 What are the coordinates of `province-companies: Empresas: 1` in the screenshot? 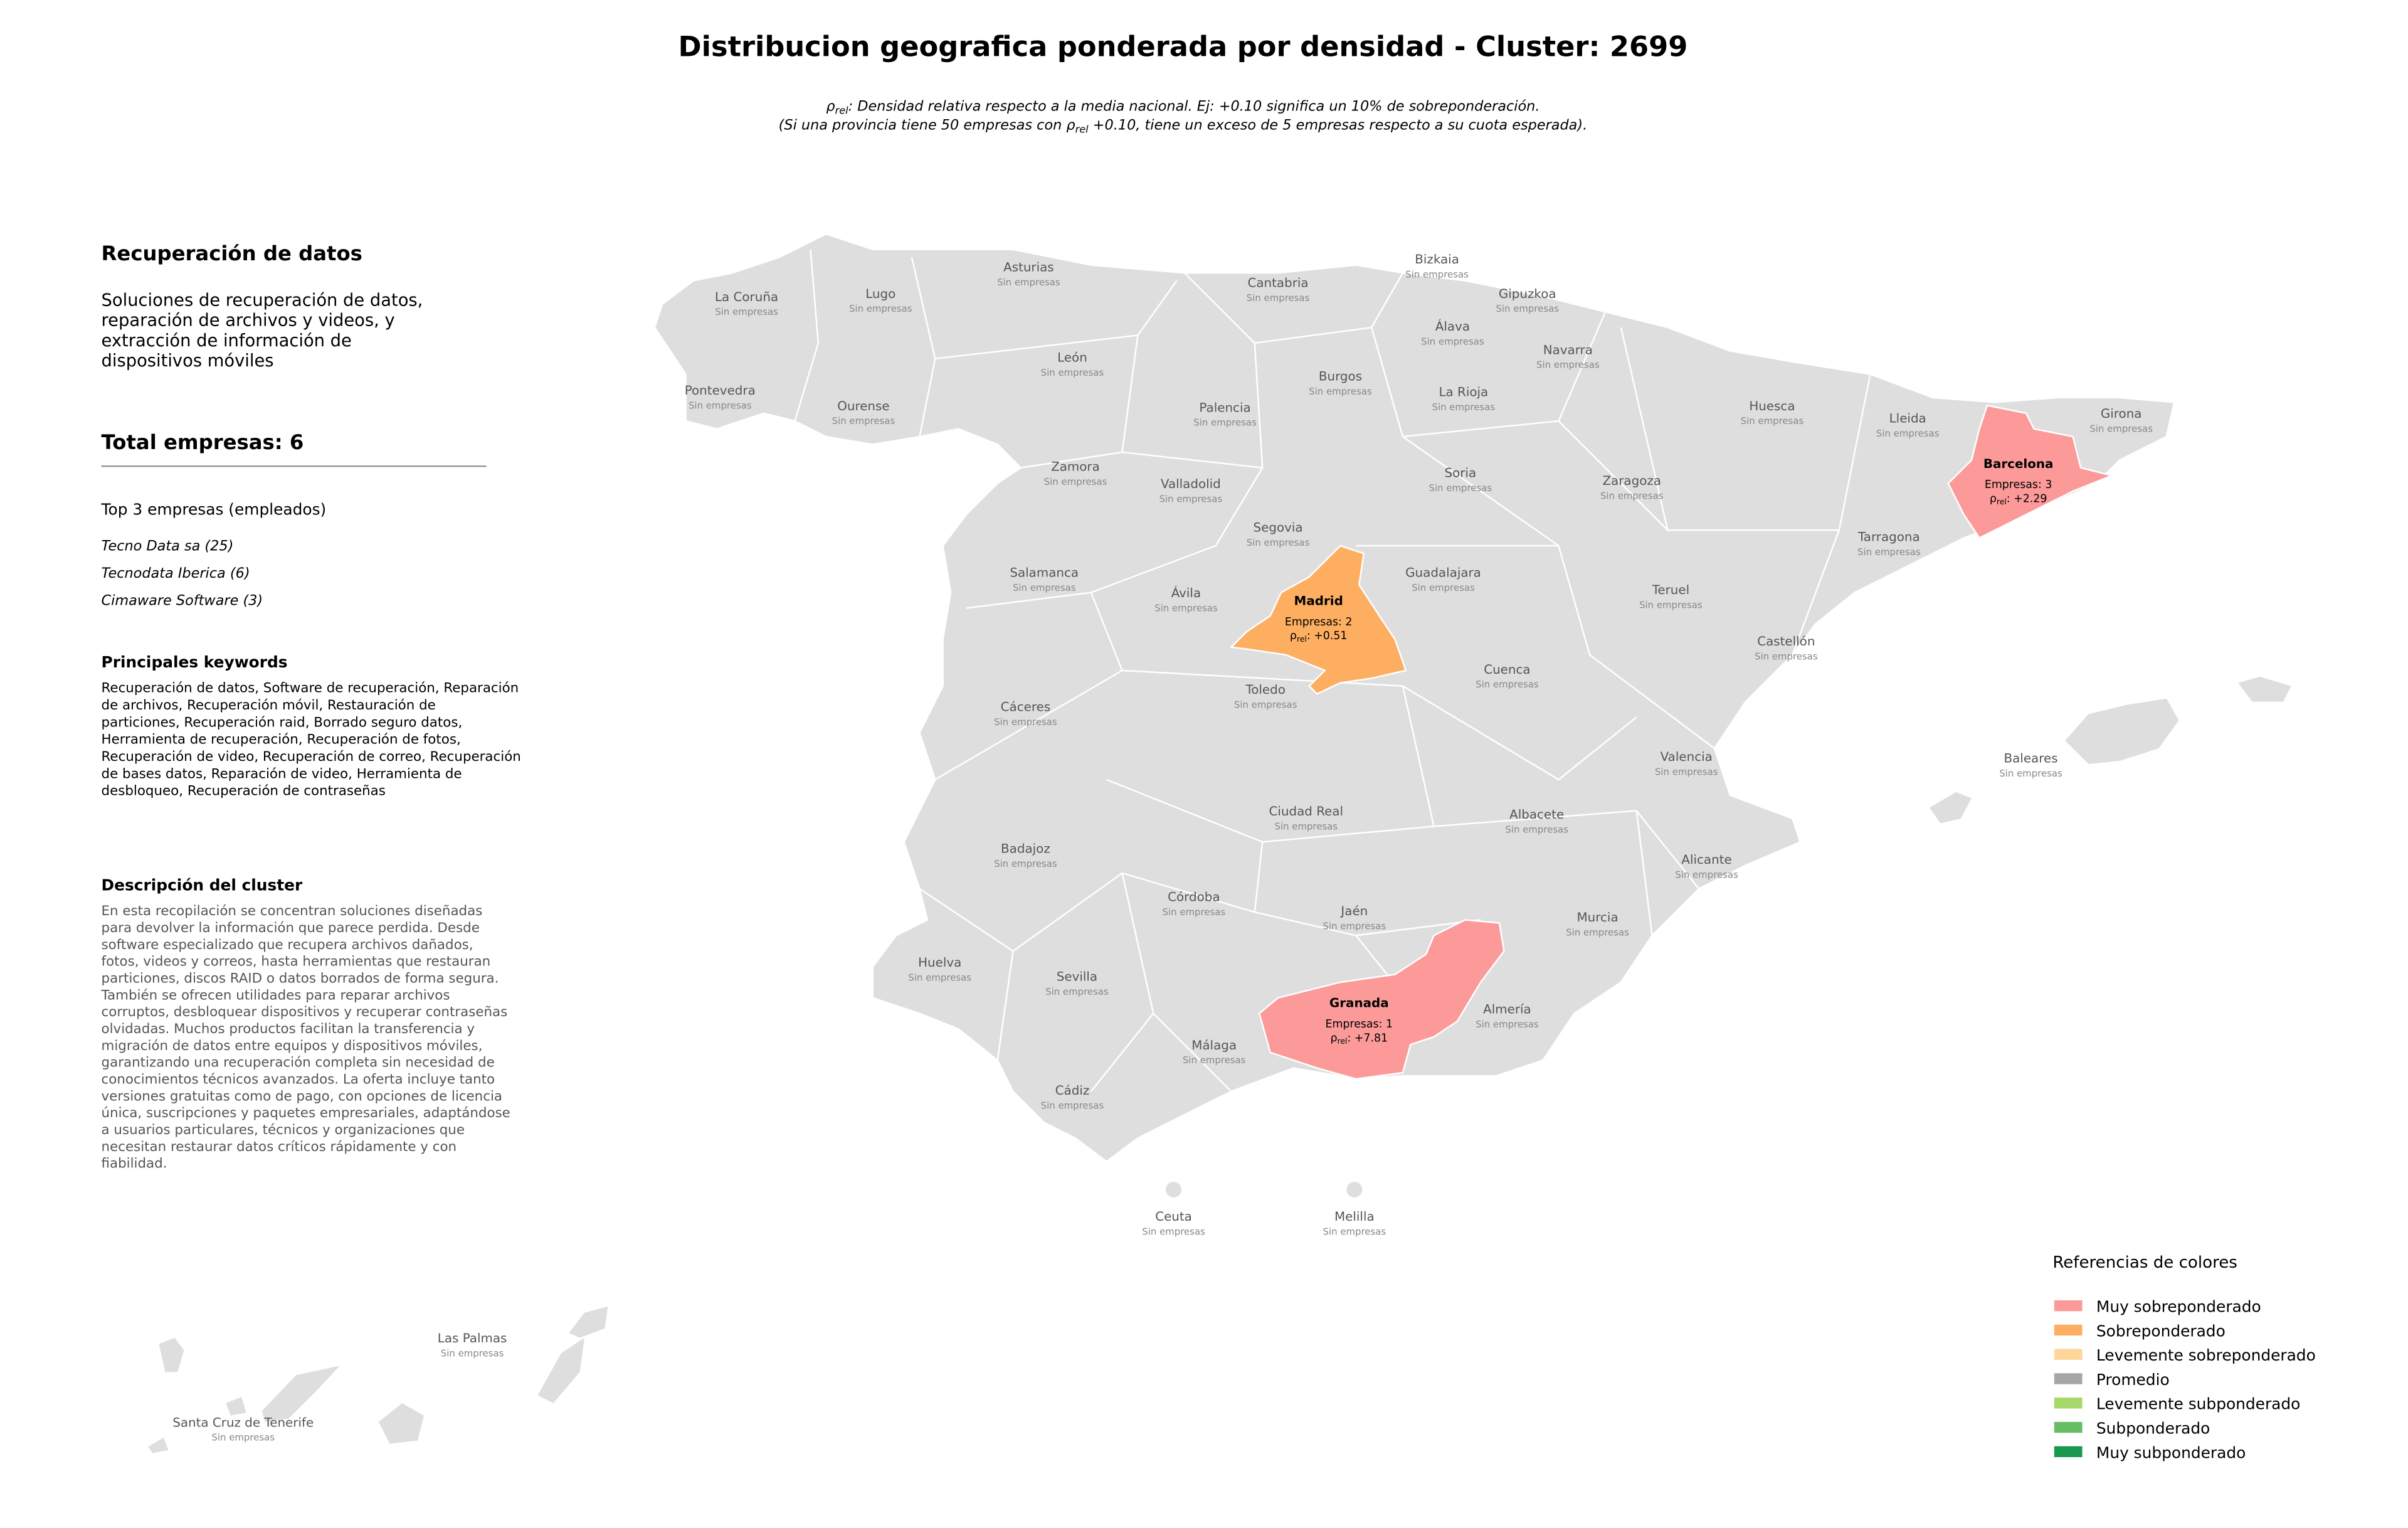 It's located at (1359, 1024).